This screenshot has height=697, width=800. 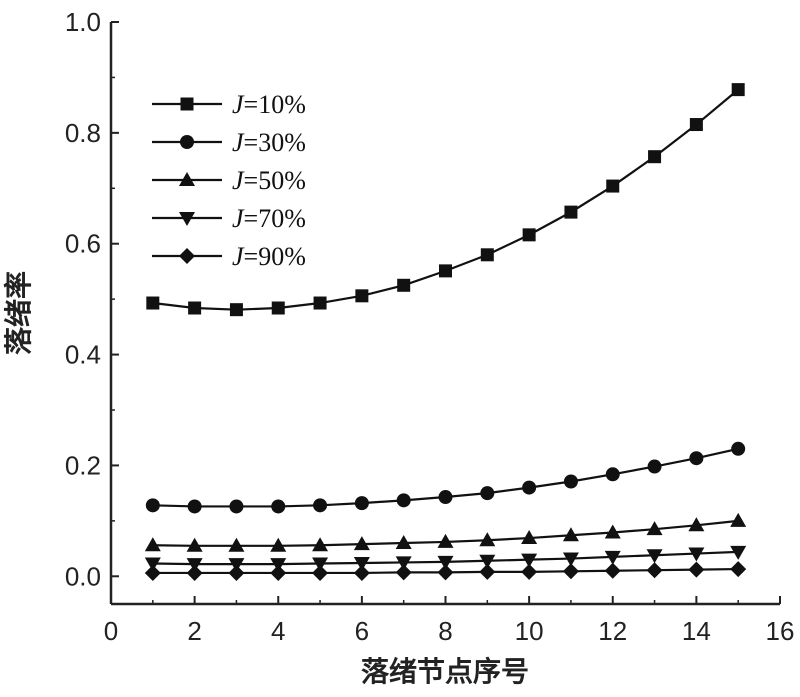 I want to click on x-tick-label: 8, so click(x=445, y=631).